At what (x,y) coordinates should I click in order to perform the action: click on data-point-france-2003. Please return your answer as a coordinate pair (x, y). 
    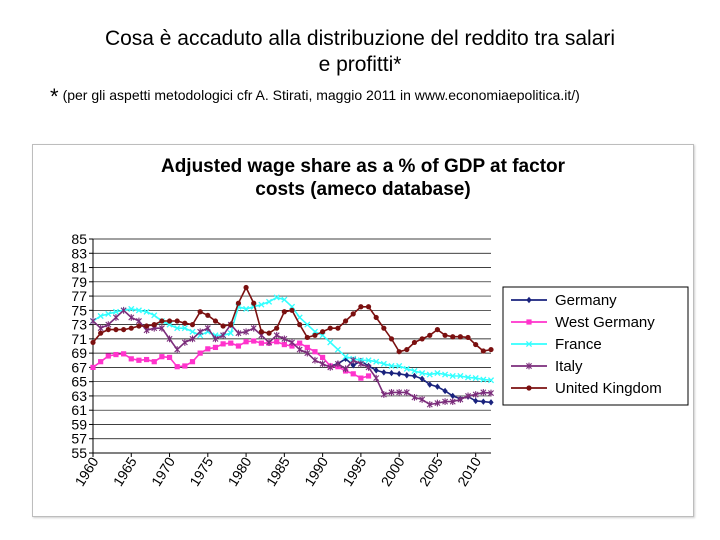
    Looking at the image, I should click on (422, 373).